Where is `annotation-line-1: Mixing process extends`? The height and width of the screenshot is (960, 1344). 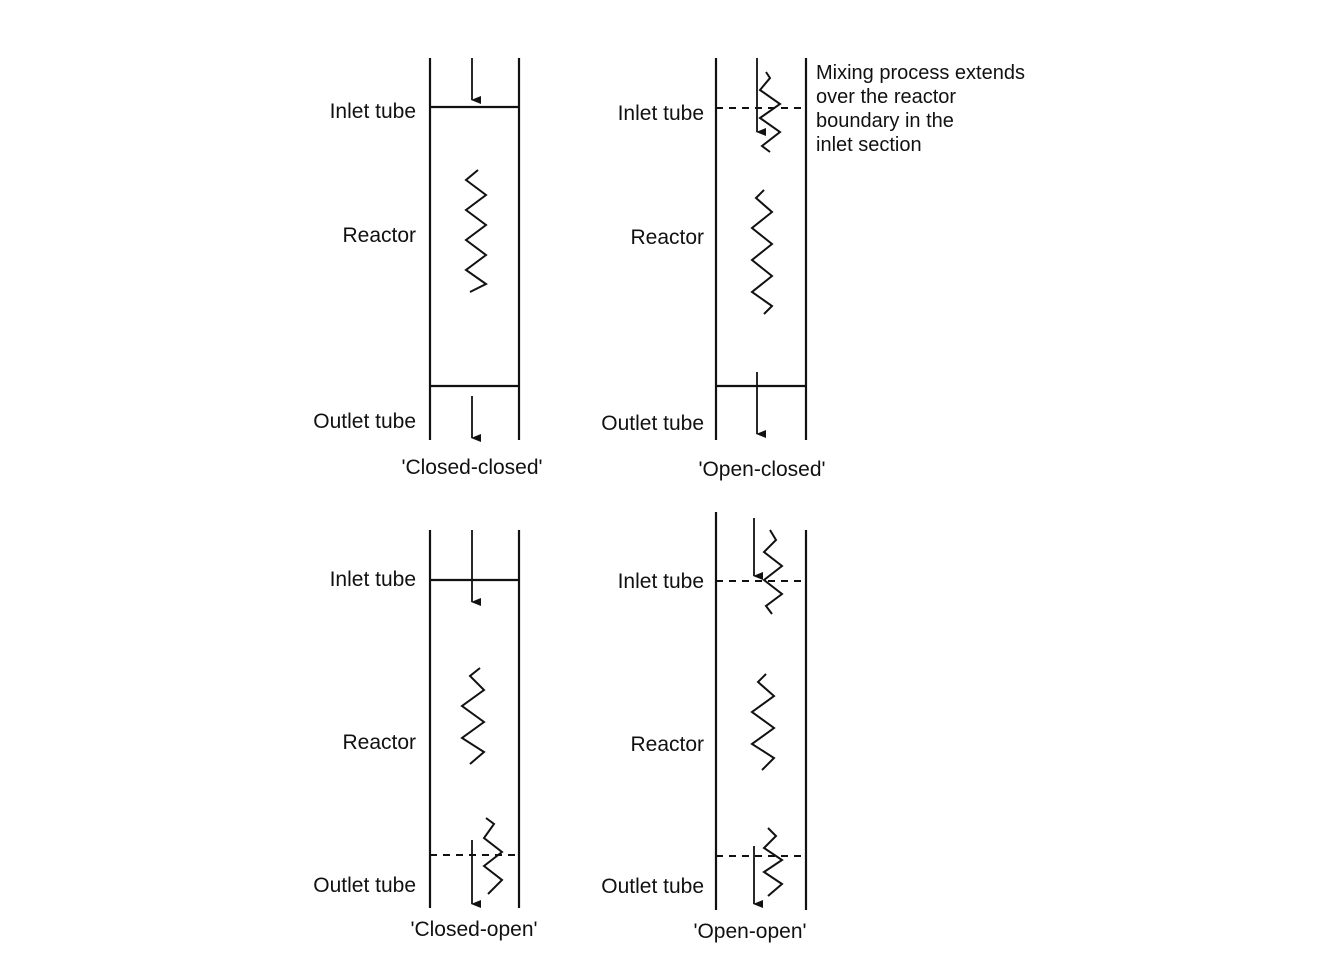
annotation-line-1: Mixing process extends is located at coordinates (920, 73).